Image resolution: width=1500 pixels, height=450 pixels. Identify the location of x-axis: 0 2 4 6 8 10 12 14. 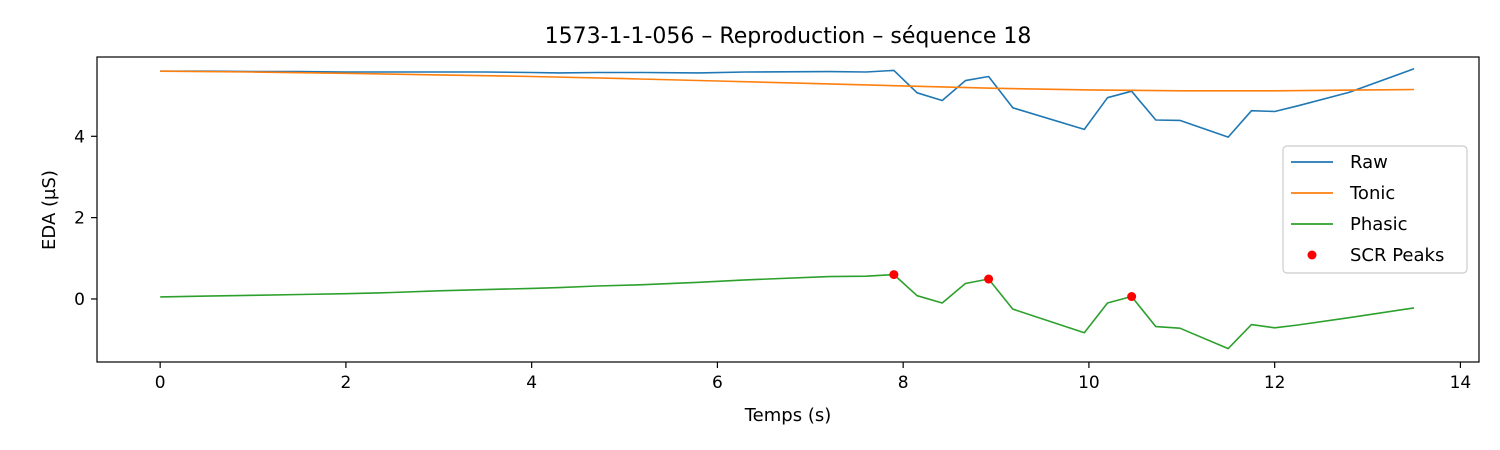
(813, 377).